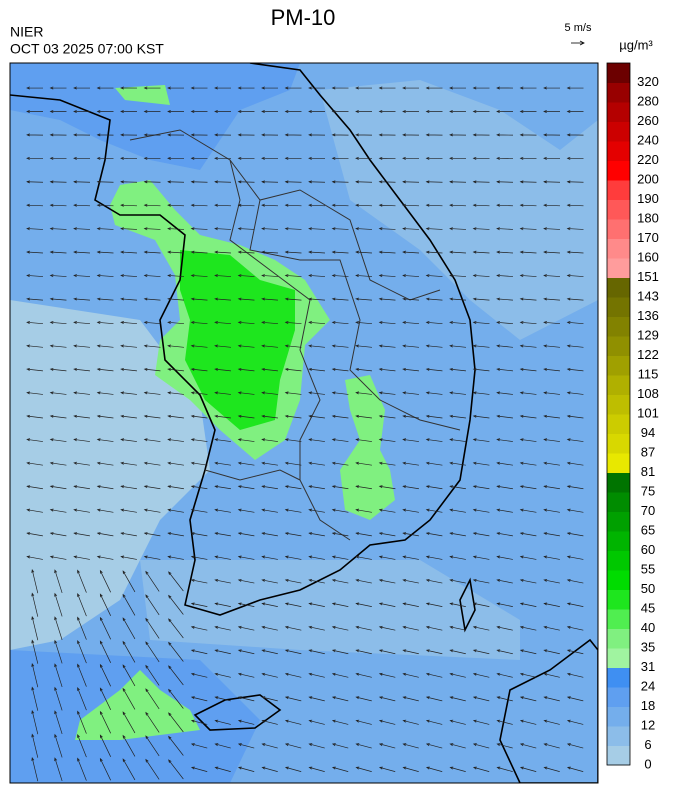 This screenshot has width=673, height=800. Describe the element at coordinates (648, 529) in the screenshot. I see `colorbar-label: 65` at that location.